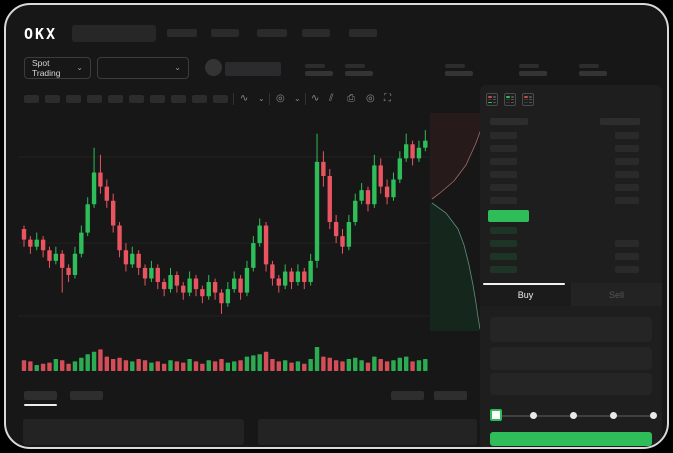 Image resolution: width=673 pixels, height=453 pixels. I want to click on slider-handle, so click(496, 415).